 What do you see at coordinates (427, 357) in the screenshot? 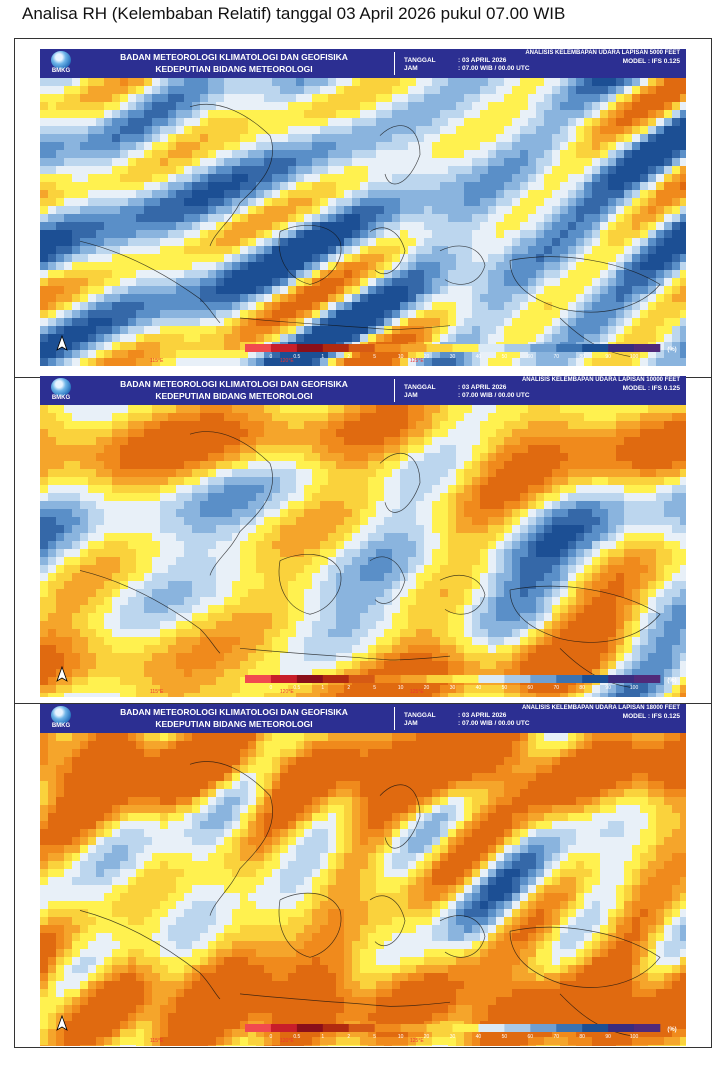
I see `legend-tick-label: 20` at bounding box center [427, 357].